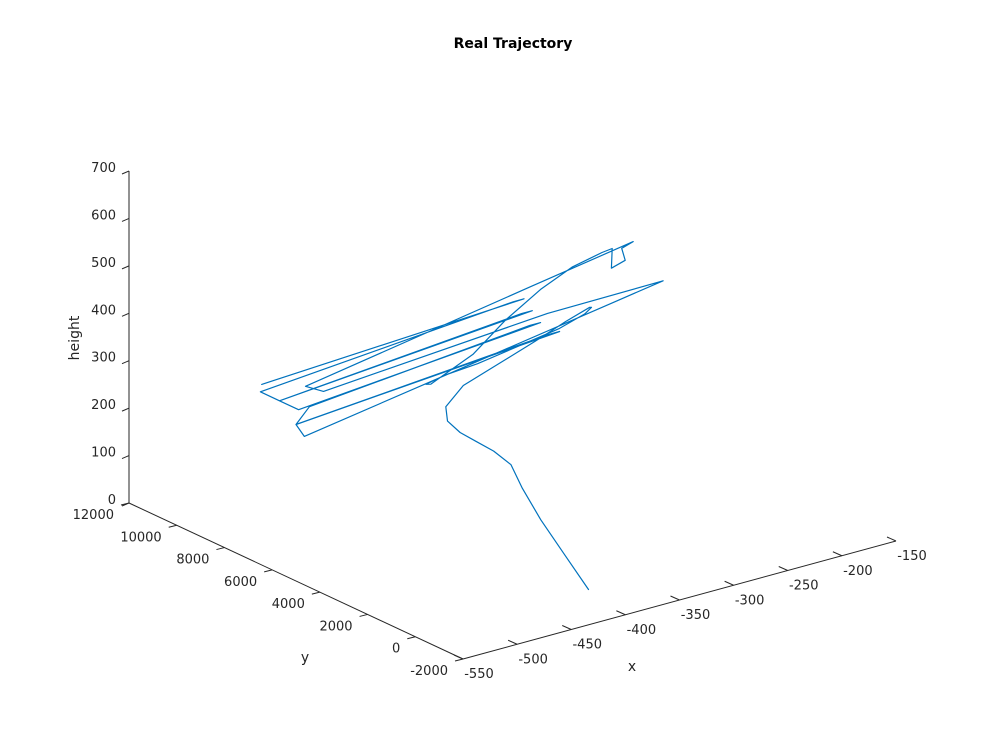 This screenshot has width=991, height=739. Describe the element at coordinates (112, 500) in the screenshot. I see `z-tick-label: 0` at that location.